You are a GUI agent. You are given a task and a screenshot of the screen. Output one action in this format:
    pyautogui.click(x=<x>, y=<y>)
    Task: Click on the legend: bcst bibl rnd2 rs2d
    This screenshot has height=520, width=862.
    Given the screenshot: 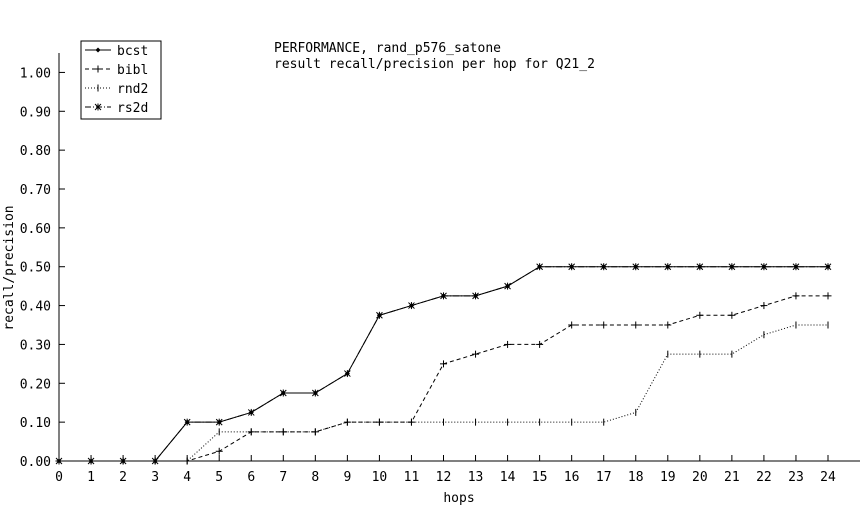 What is the action you would take?
    pyautogui.click(x=121, y=80)
    